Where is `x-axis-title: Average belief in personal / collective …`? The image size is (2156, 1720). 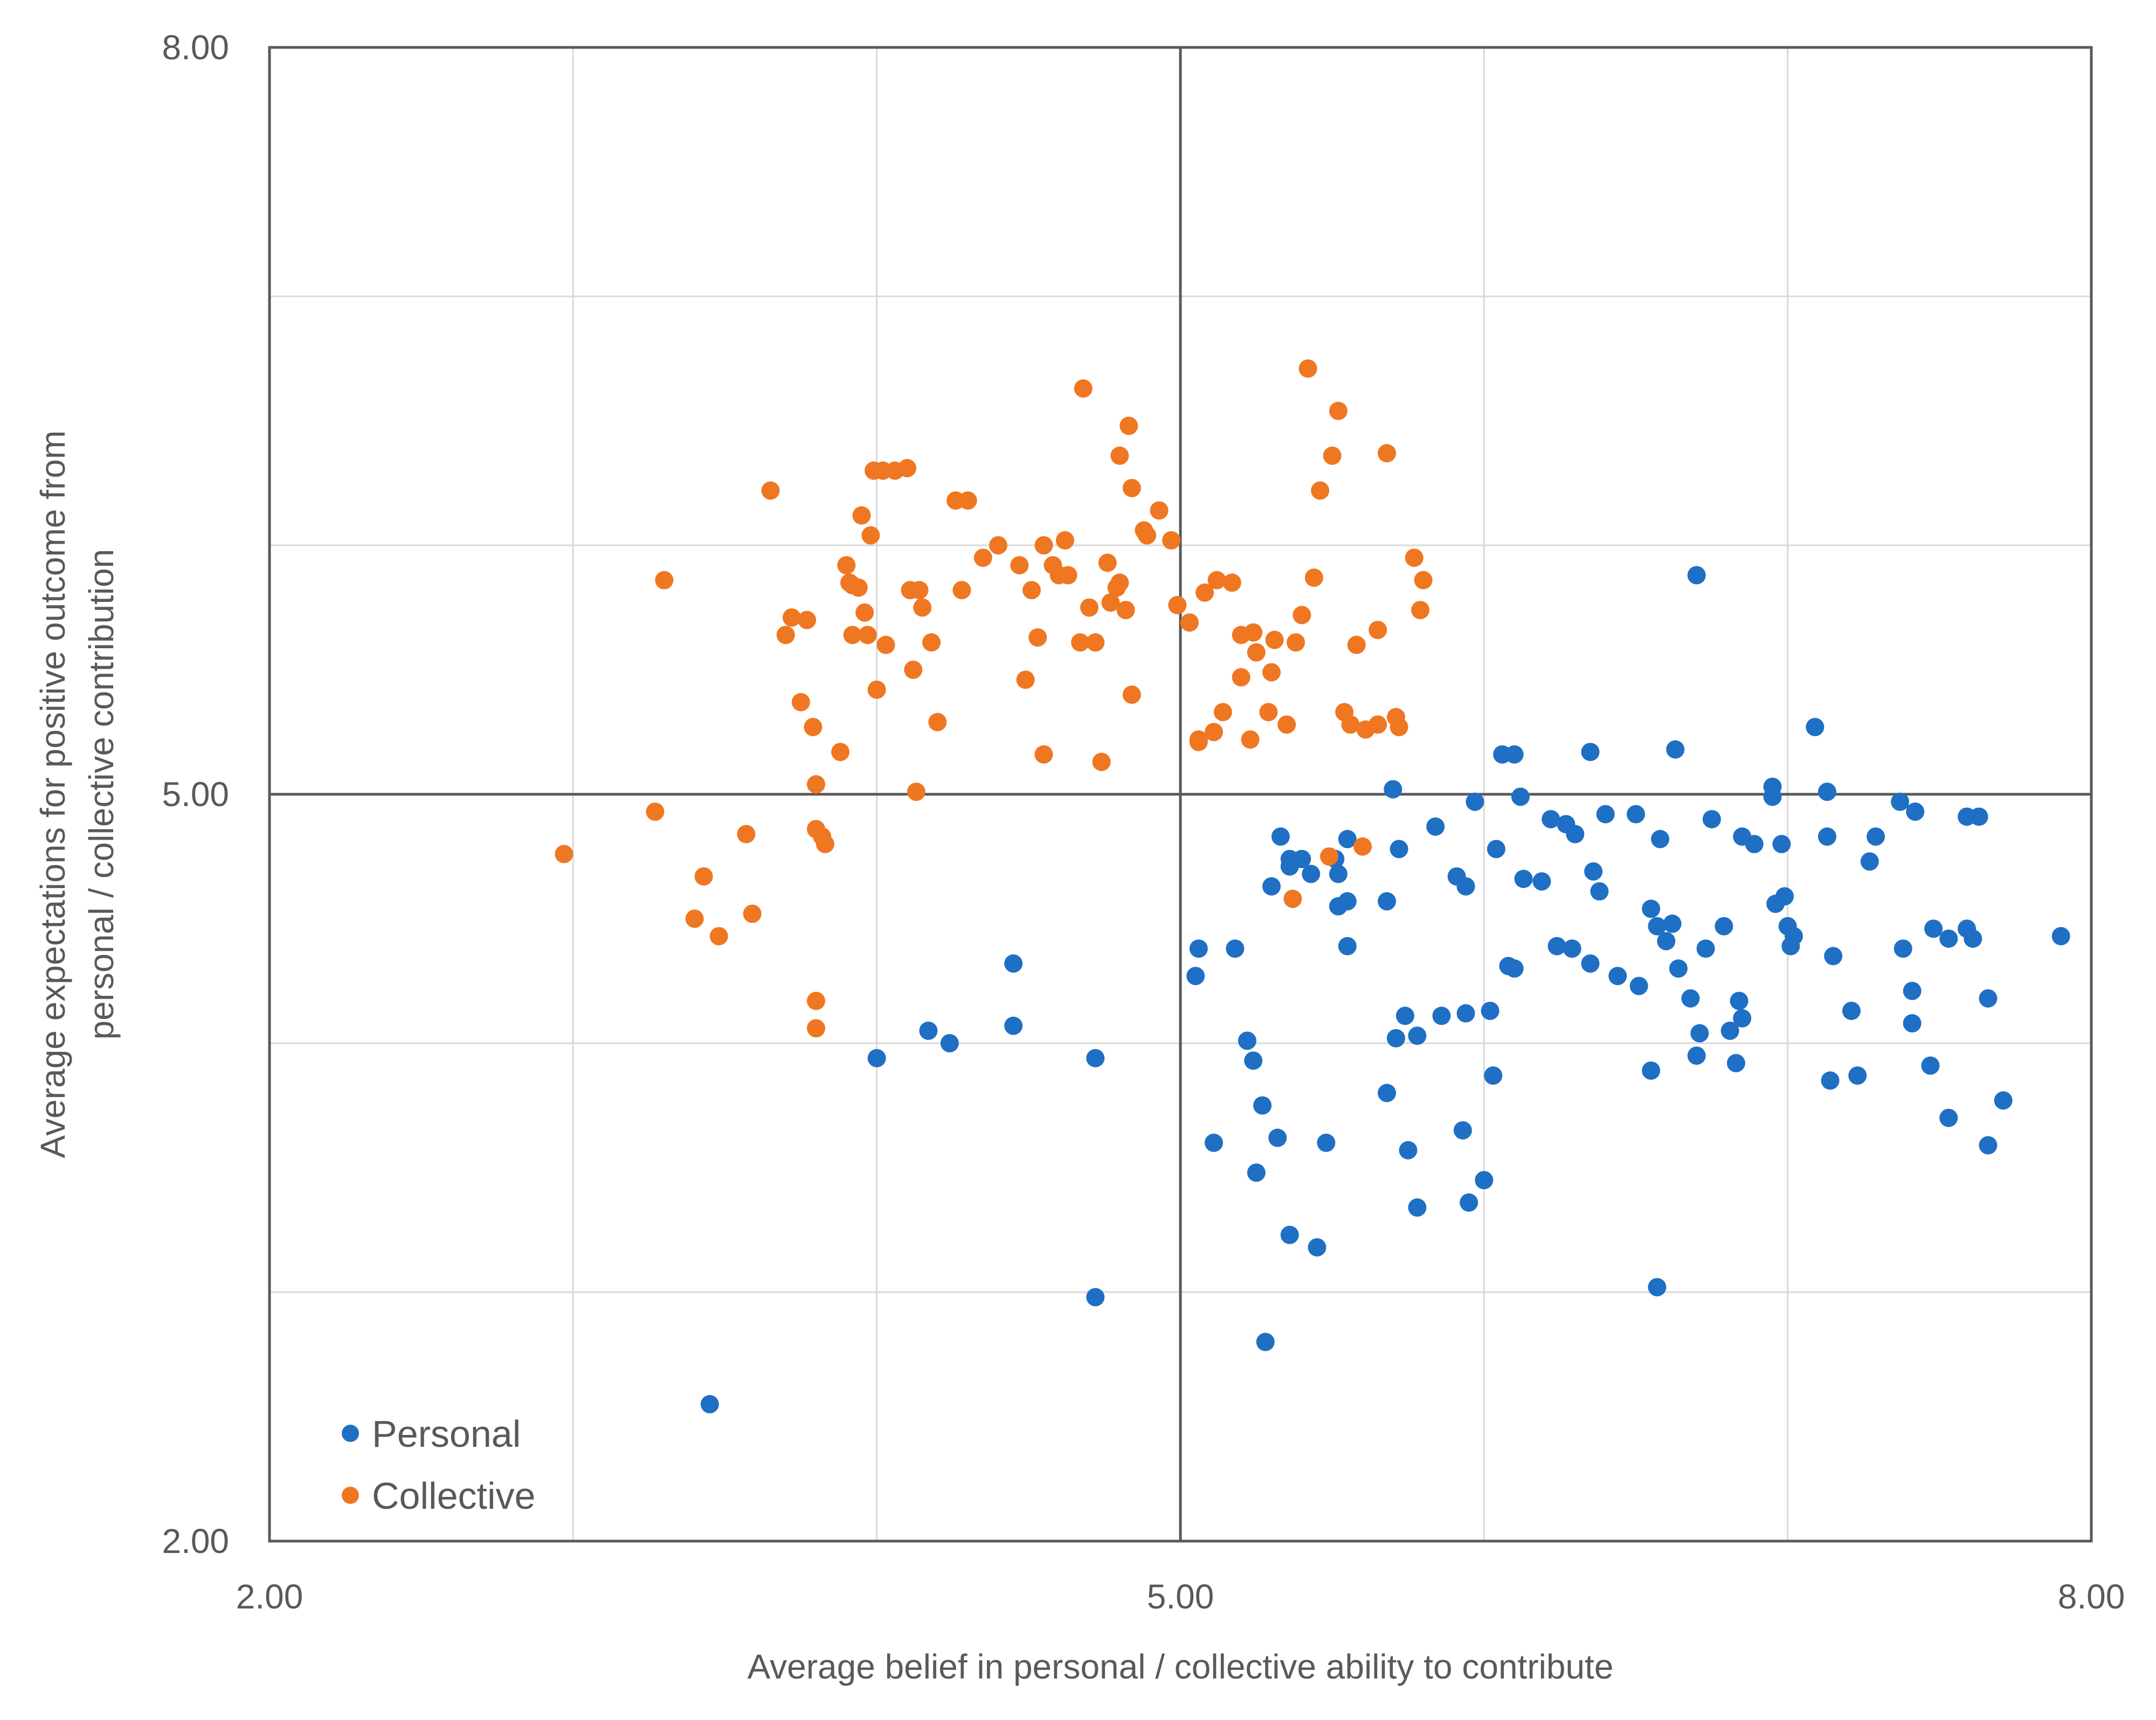 x-axis-title: Average belief in personal / collective … is located at coordinates (1181, 1667).